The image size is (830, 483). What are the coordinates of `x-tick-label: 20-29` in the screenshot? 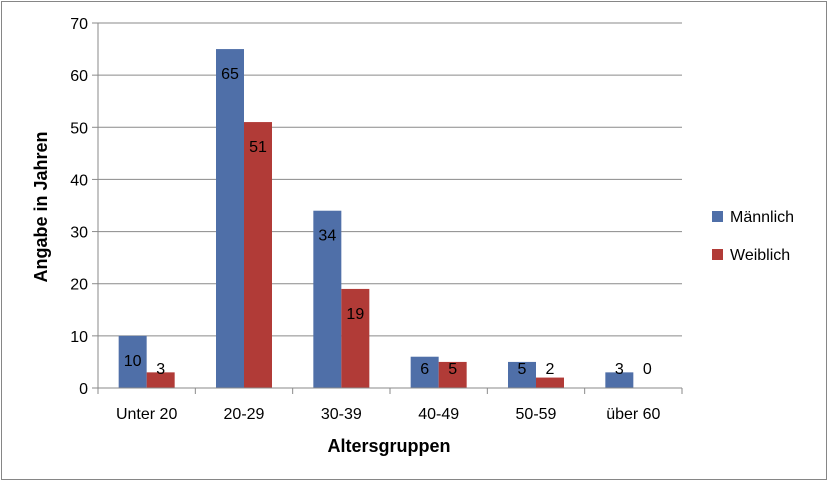 It's located at (244, 414).